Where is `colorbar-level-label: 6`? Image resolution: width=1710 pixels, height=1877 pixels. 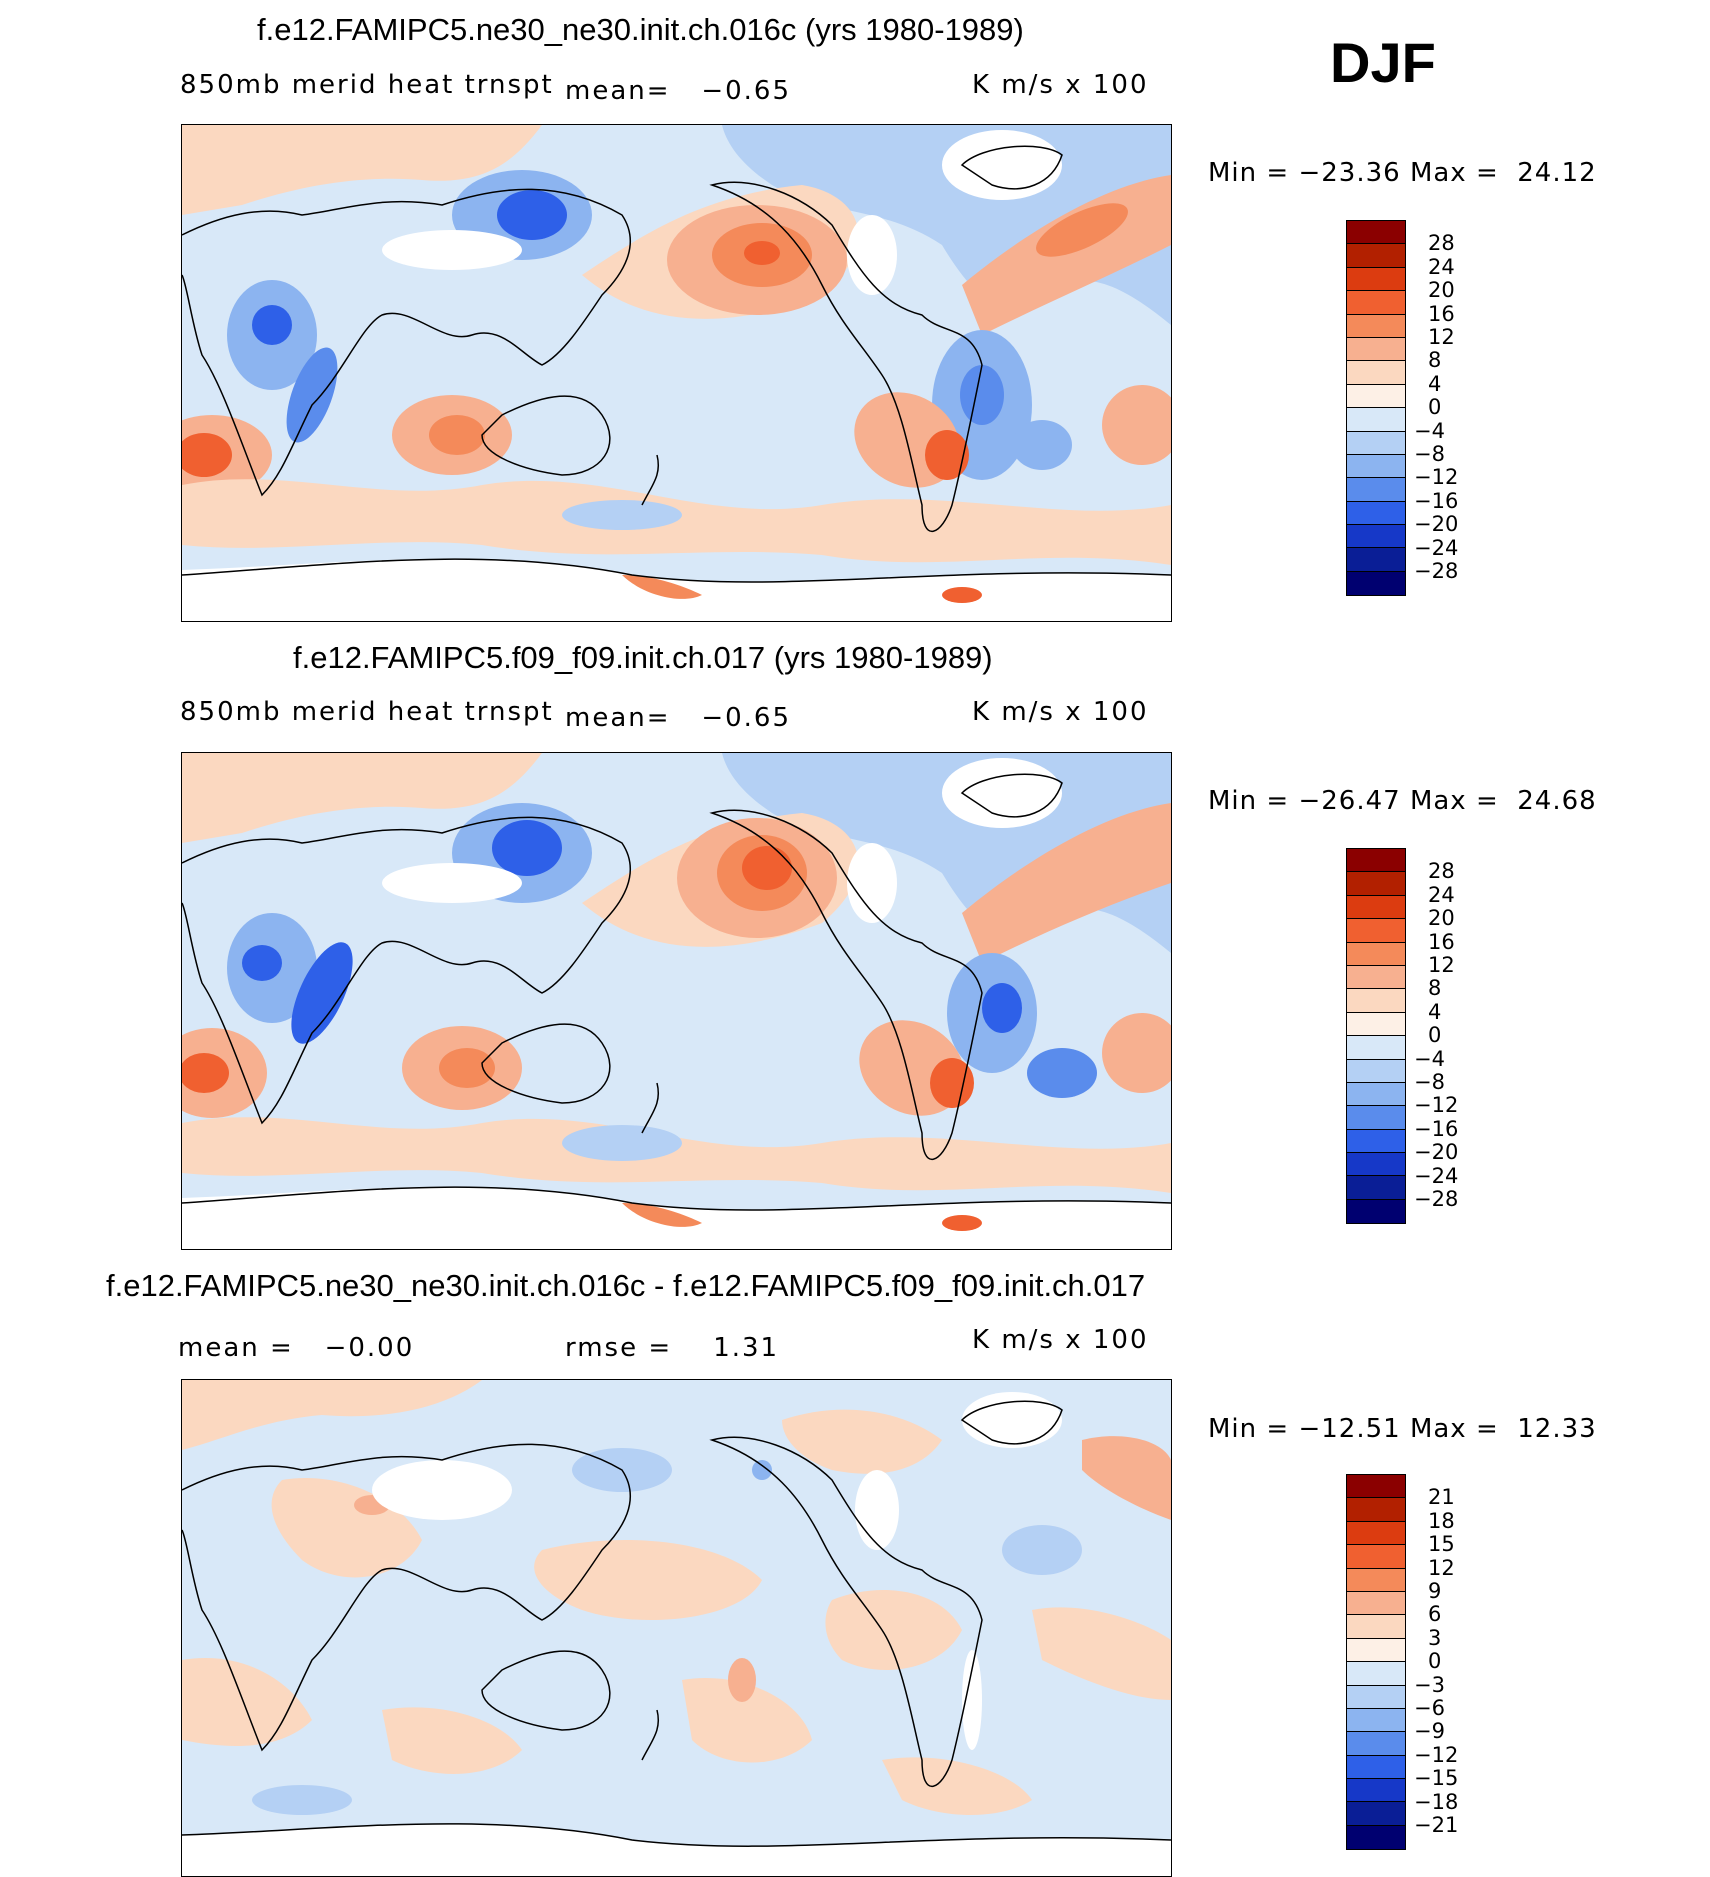
colorbar-level-label: 6 is located at coordinates (1435, 1614).